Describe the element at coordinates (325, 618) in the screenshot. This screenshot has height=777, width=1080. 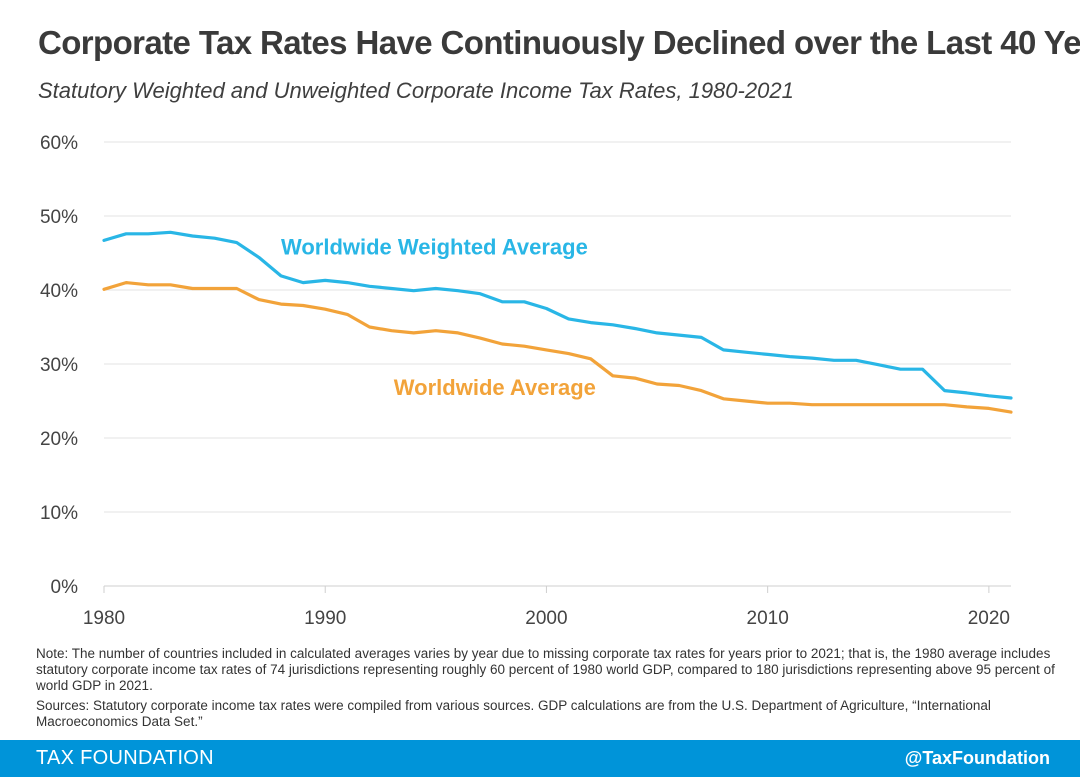
I see `x-tick-label: 1990` at that location.